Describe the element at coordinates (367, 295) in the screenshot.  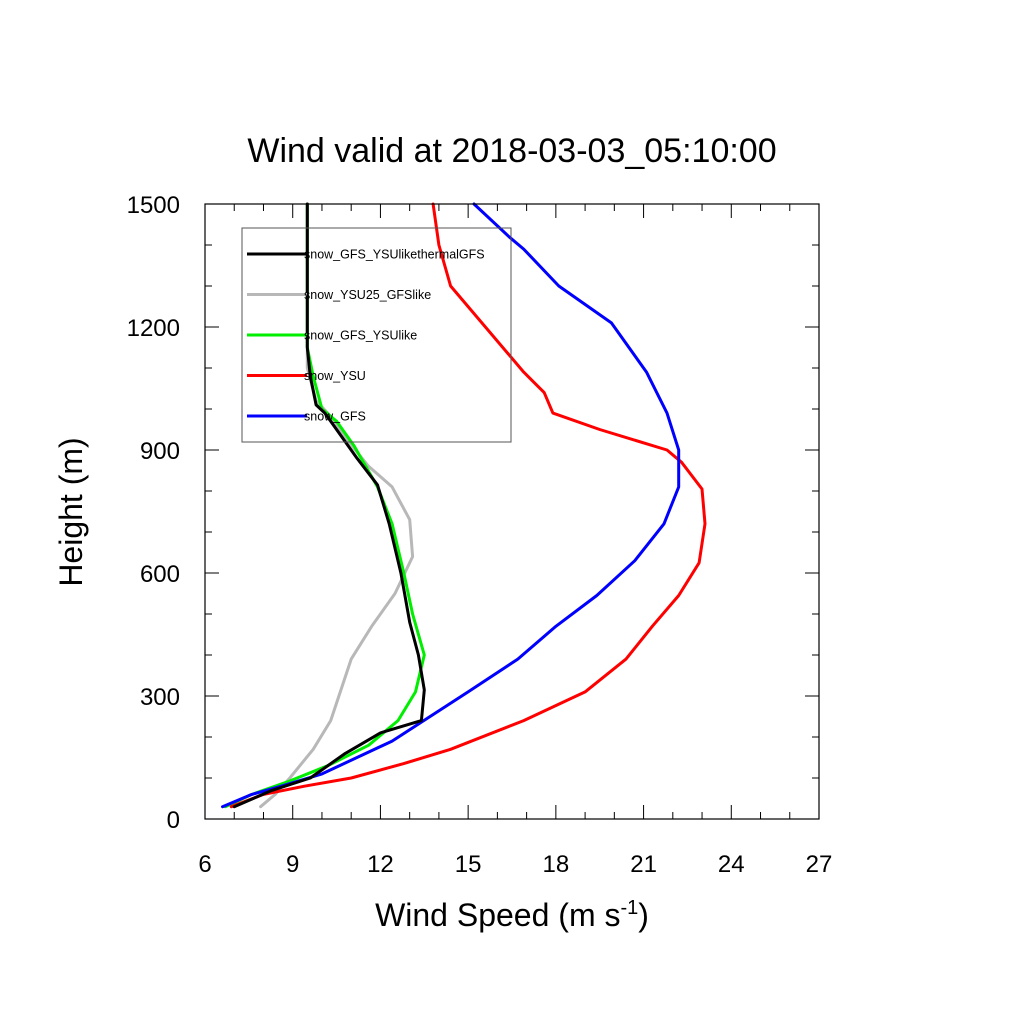
I see `legend-label: snow_YSU25_GFSlike` at that location.